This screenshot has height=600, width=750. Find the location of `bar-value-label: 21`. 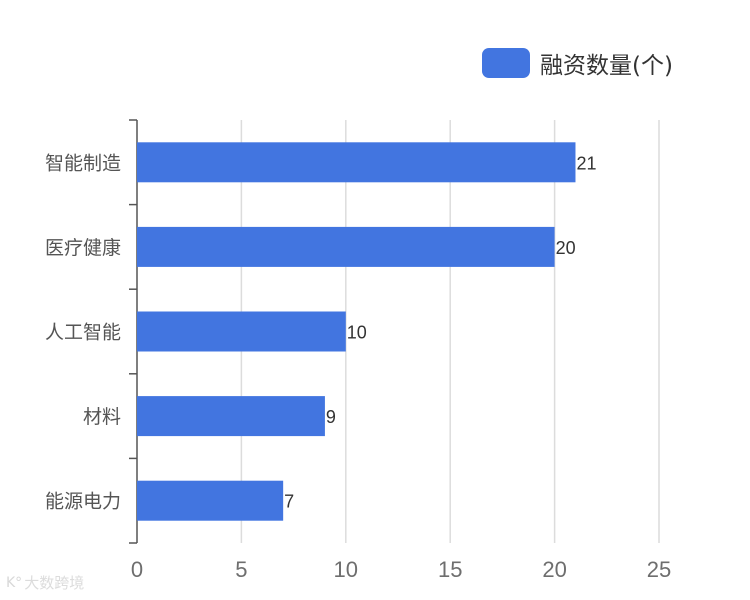

bar-value-label: 21 is located at coordinates (586, 163).